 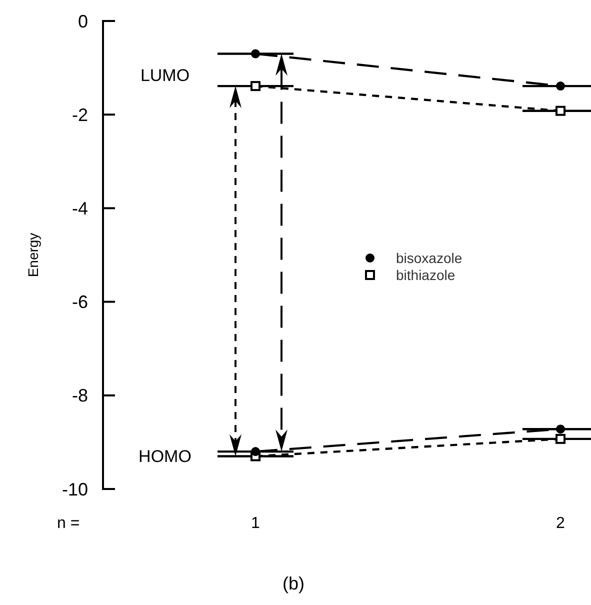 I want to click on y-tick-label: -10, so click(x=75, y=489).